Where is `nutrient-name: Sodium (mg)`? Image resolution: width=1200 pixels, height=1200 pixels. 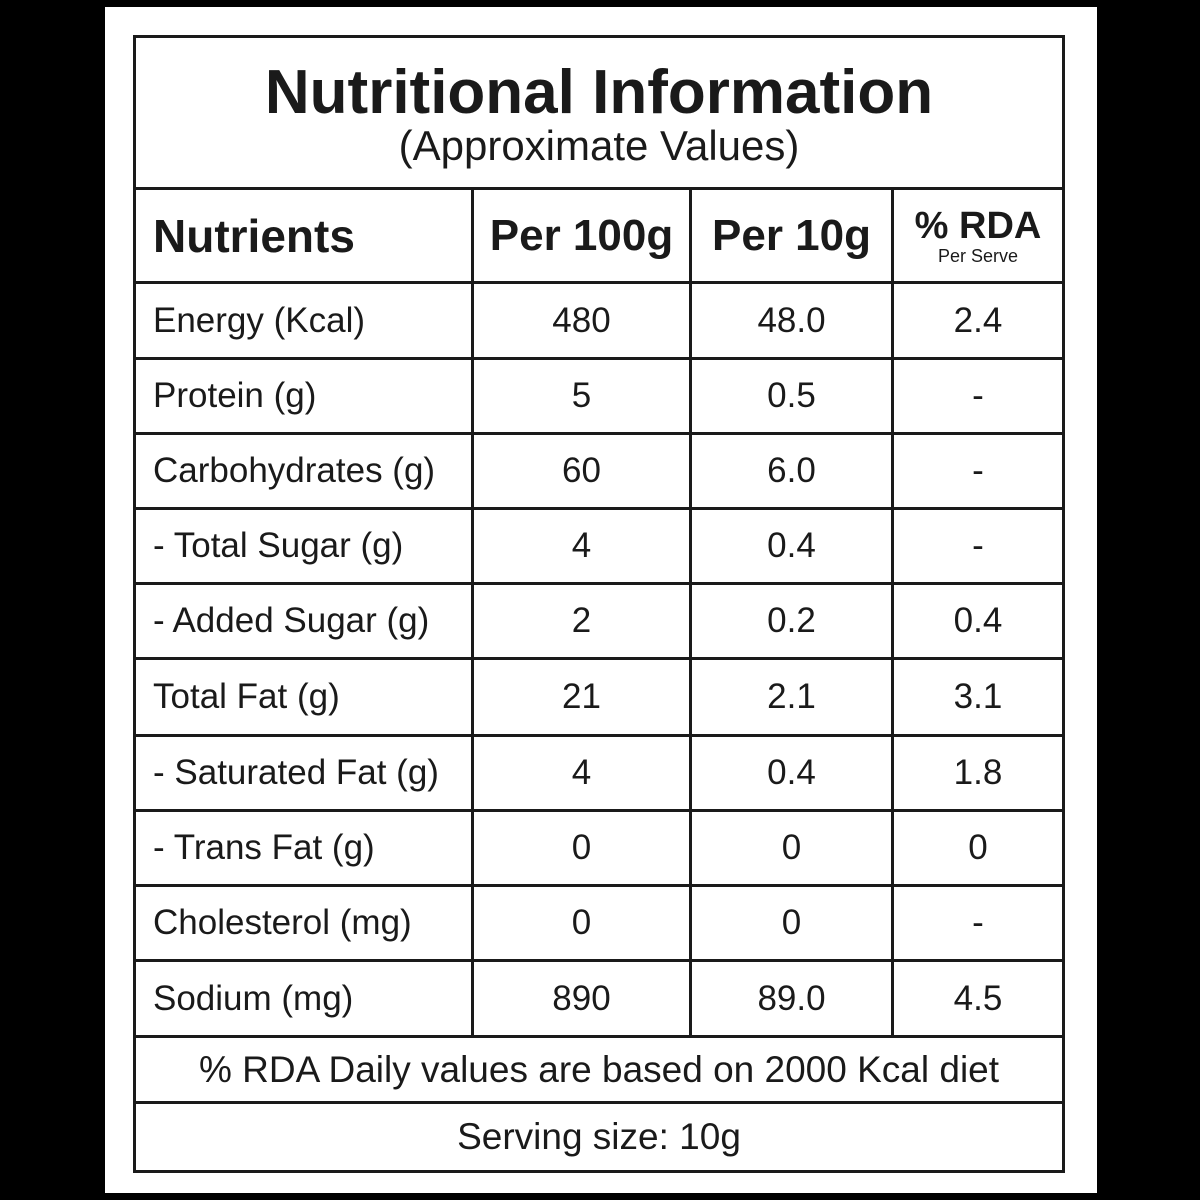
nutrient-name: Sodium (mg) is located at coordinates (253, 998).